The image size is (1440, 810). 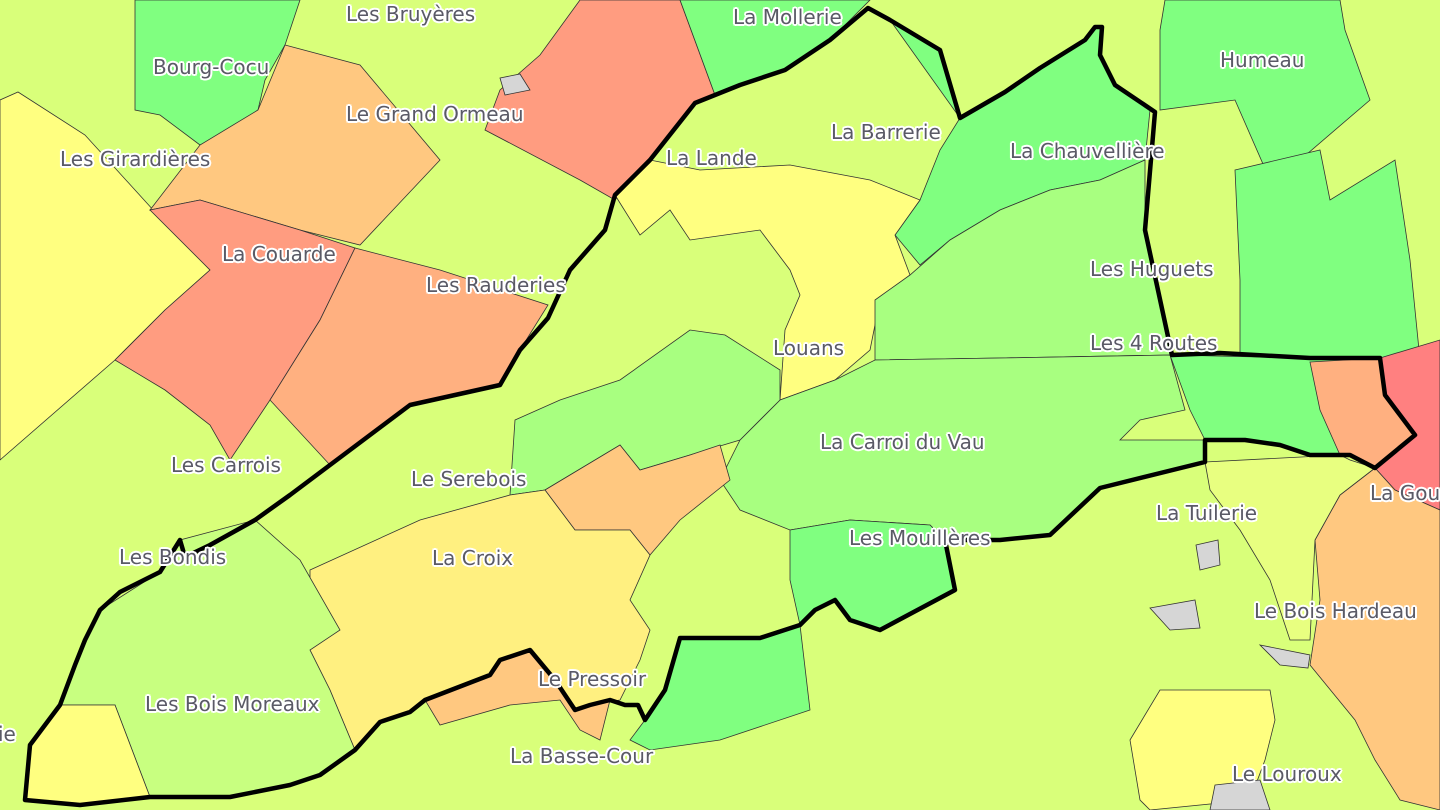 I want to click on parcel-bois-hardeau, so click(x=1374, y=638).